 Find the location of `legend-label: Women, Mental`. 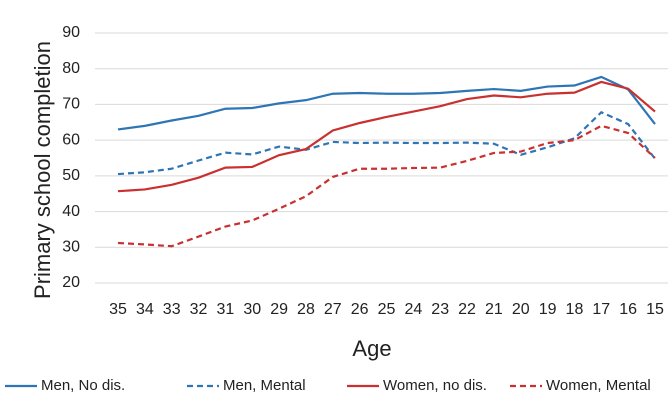

legend-label: Women, Mental is located at coordinates (598, 385).